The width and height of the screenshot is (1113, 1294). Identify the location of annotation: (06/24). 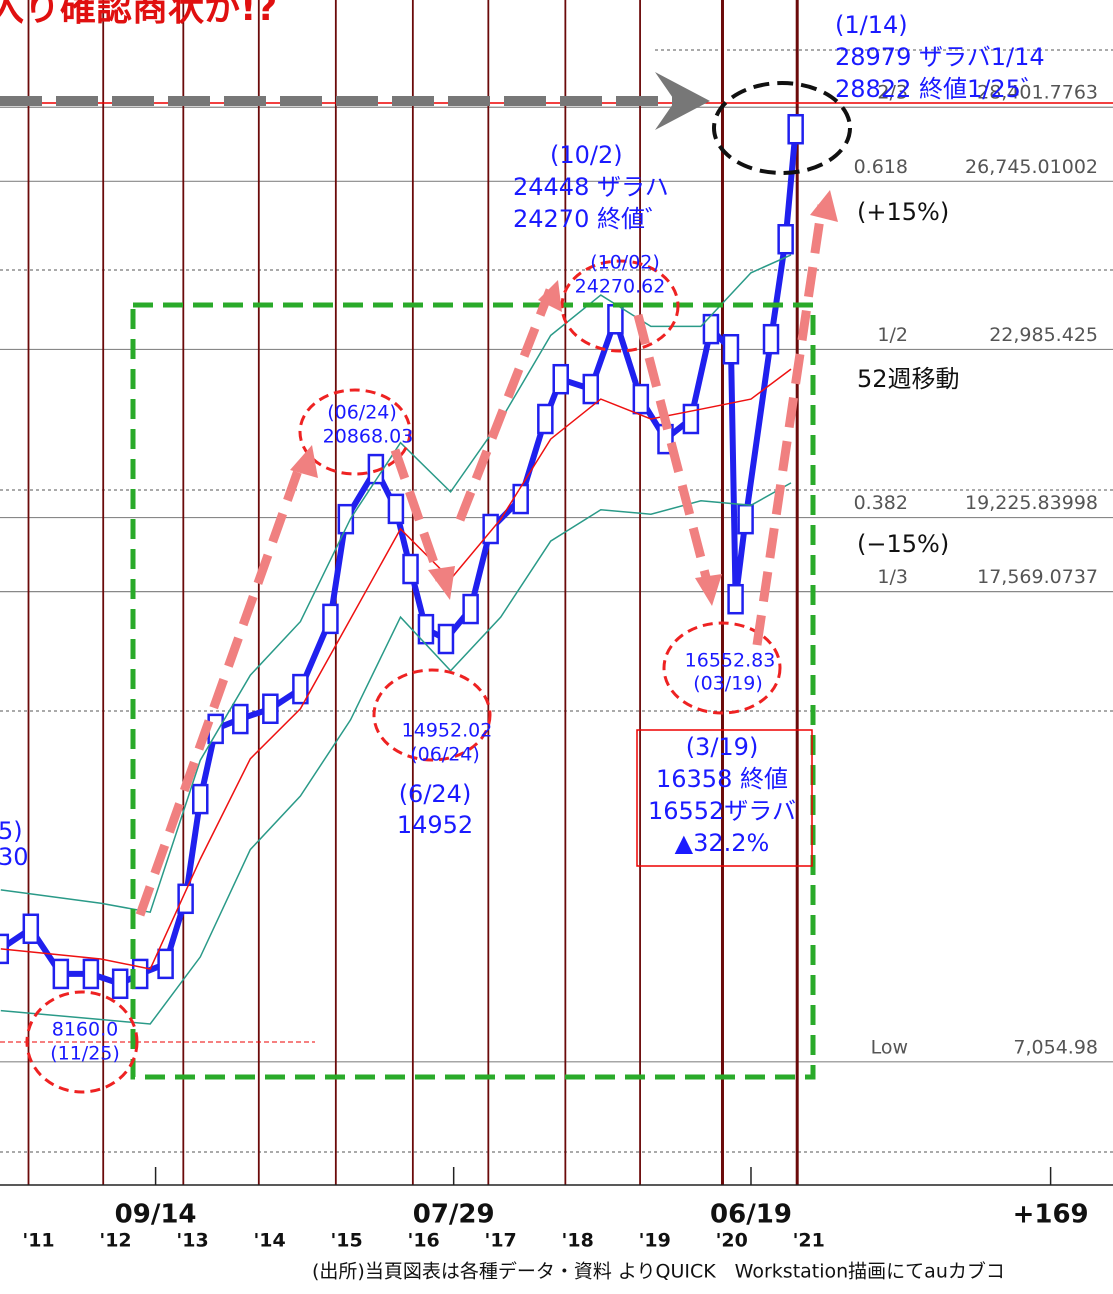
(362, 413).